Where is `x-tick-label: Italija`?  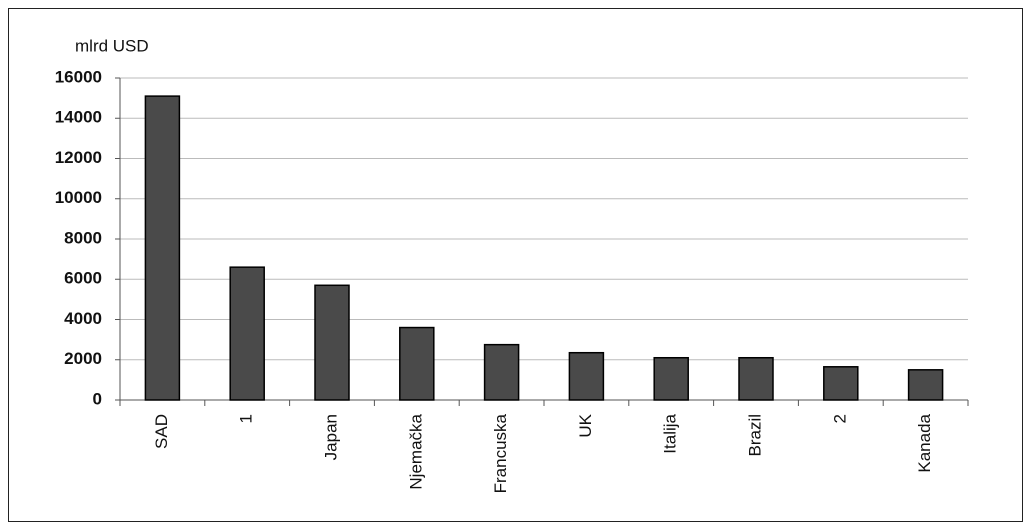 x-tick-label: Italija is located at coordinates (670, 433).